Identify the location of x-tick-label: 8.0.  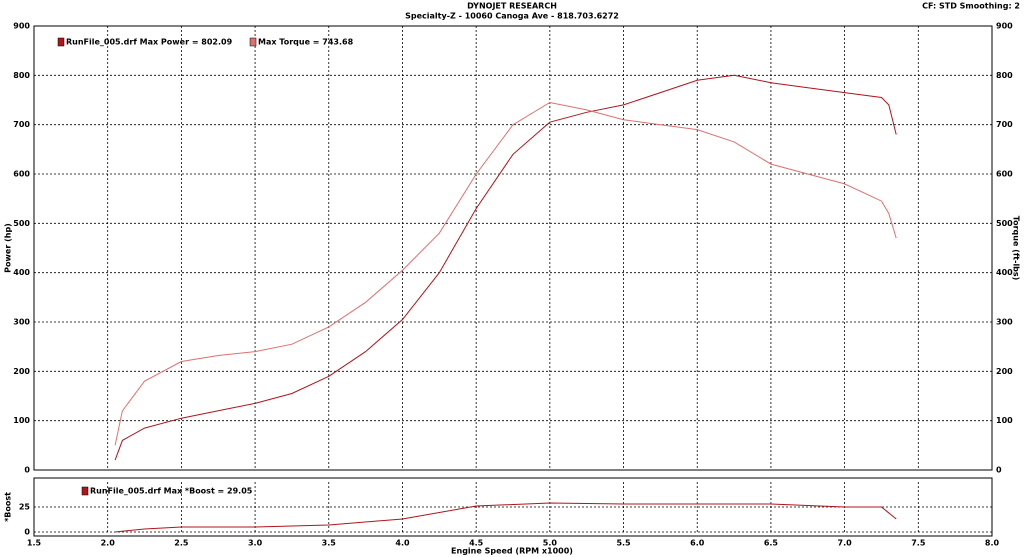
(992, 543).